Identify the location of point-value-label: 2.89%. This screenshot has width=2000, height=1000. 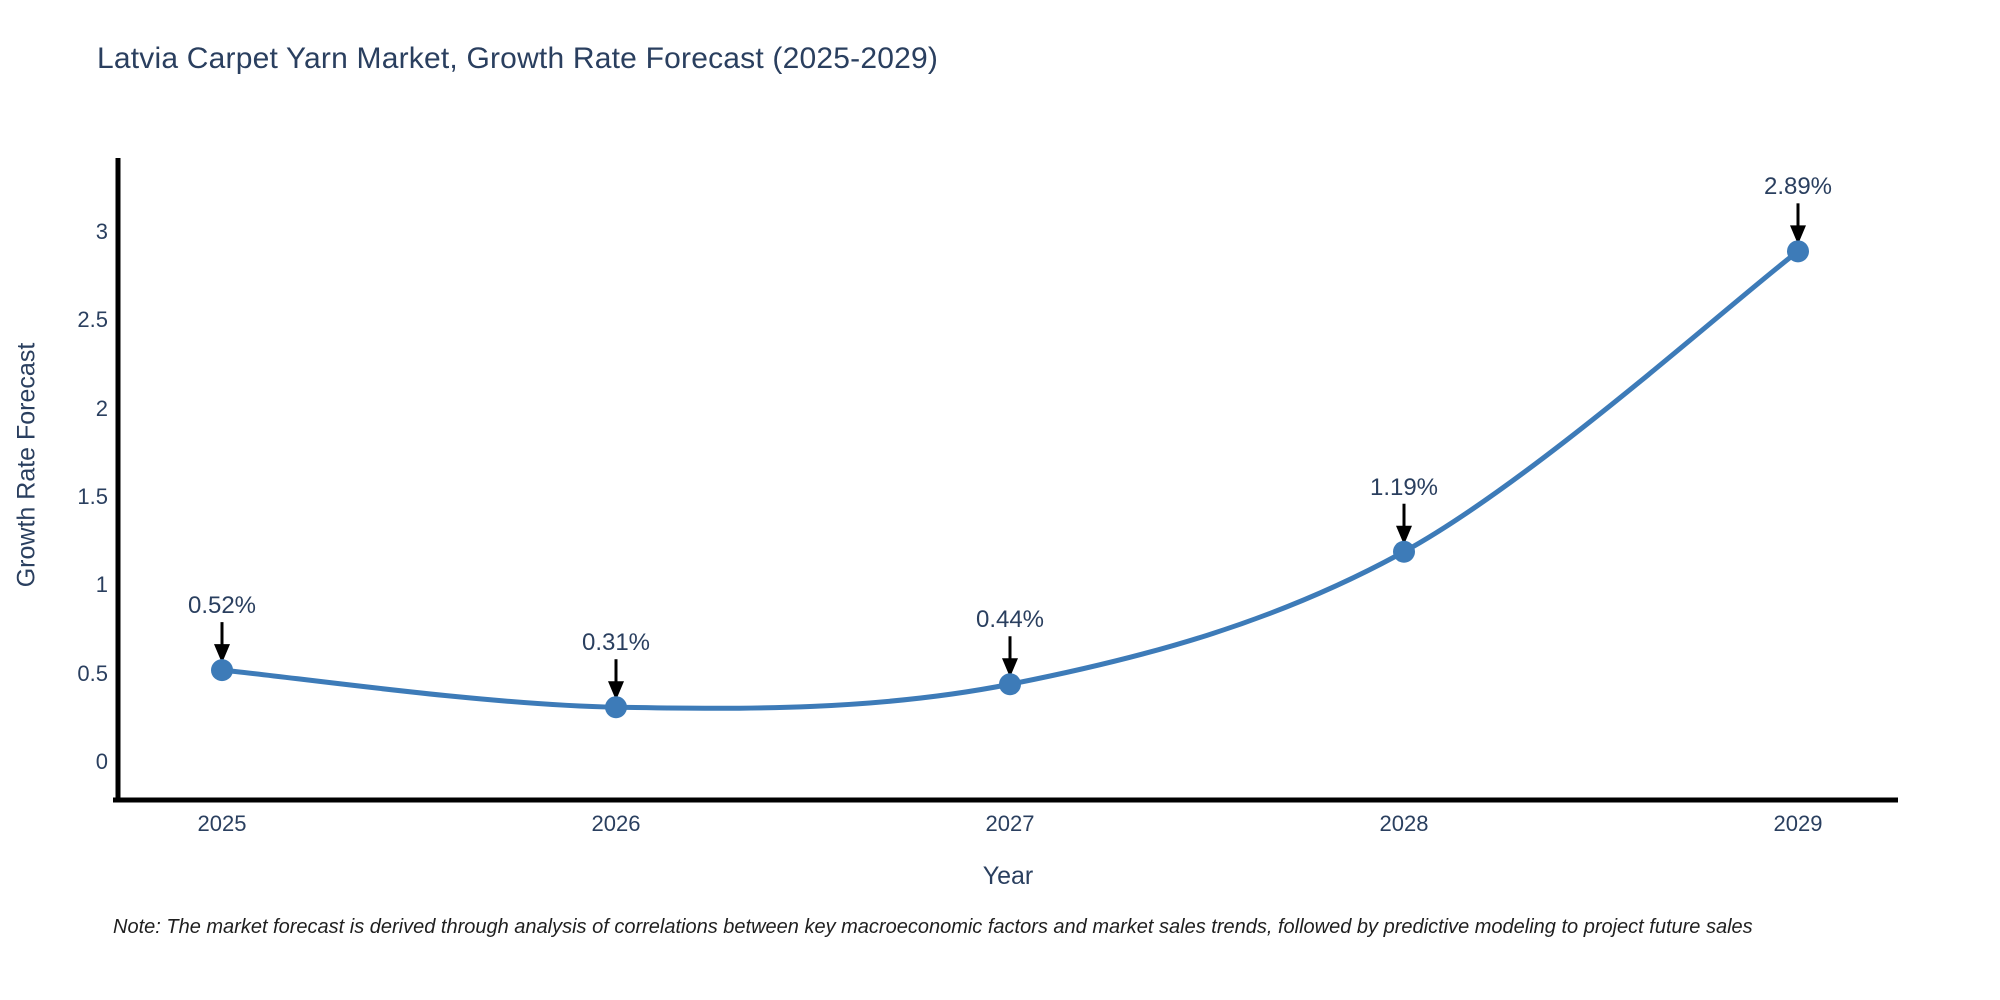
(1798, 187).